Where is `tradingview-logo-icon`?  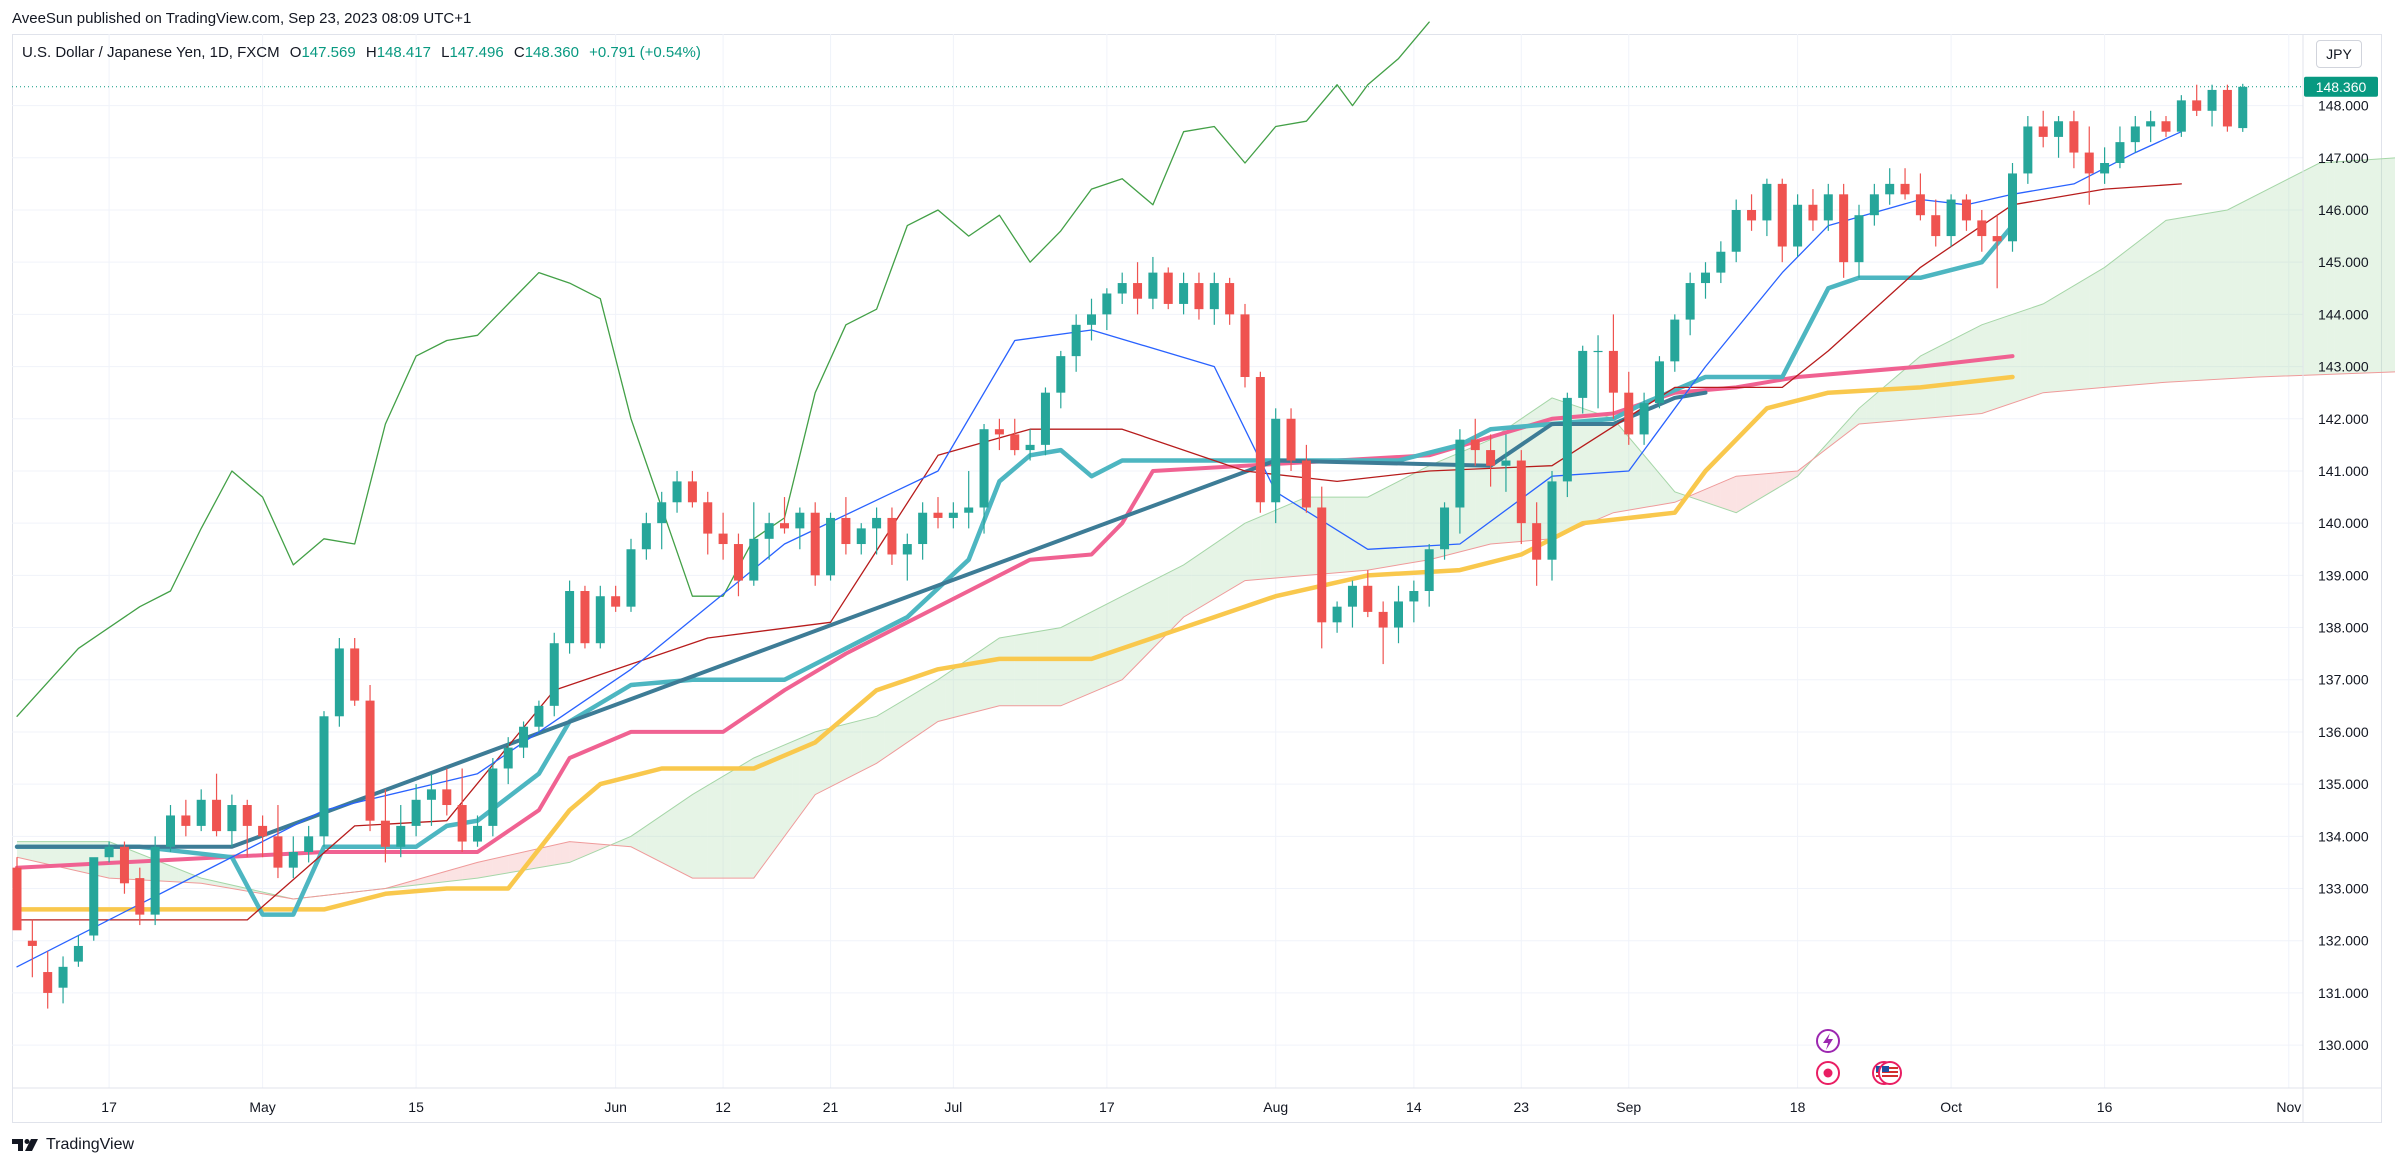
tradingview-logo-icon is located at coordinates (26, 1145).